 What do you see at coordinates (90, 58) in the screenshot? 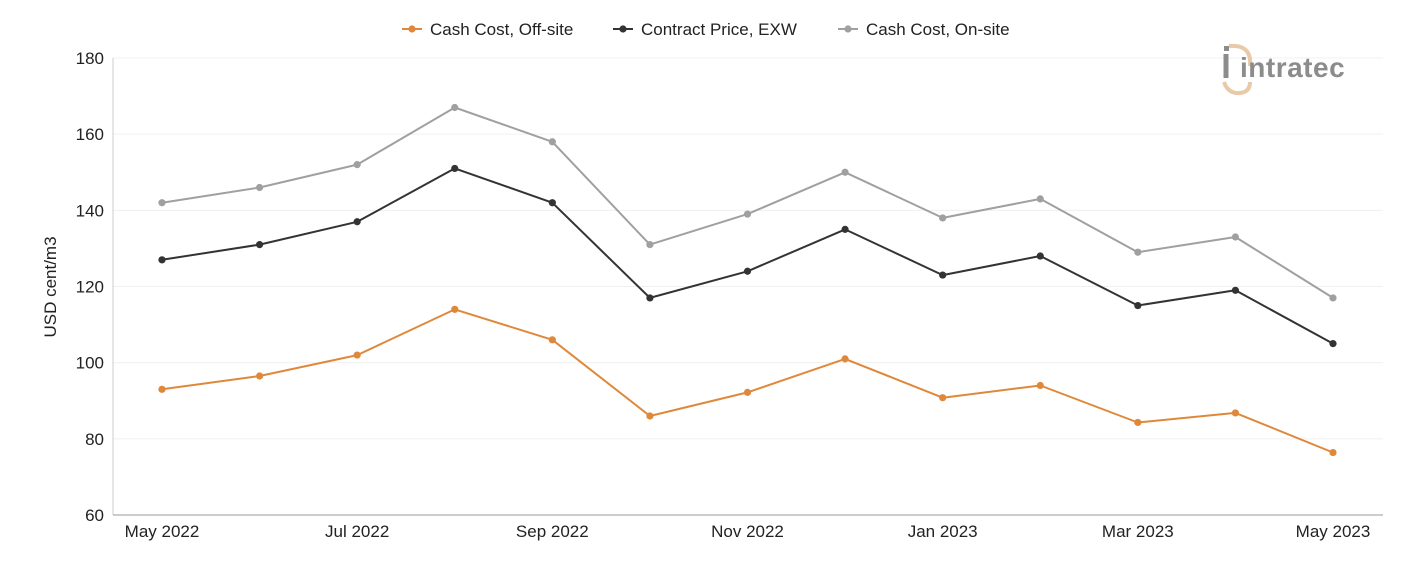
I see `y-tick-label: 180` at bounding box center [90, 58].